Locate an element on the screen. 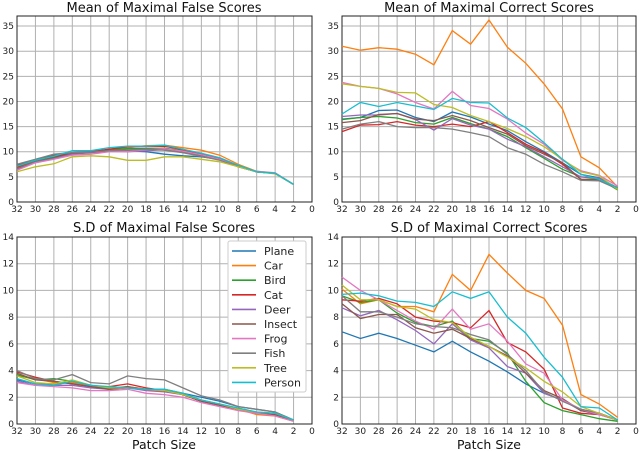  legend-label-plane: Plane is located at coordinates (279, 251).